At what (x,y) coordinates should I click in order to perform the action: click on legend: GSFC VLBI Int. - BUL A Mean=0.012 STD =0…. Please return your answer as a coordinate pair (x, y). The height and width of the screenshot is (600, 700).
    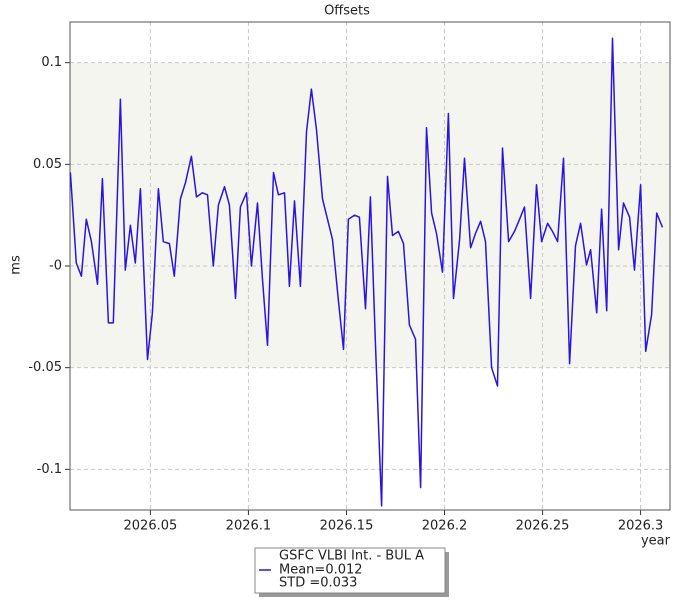
    Looking at the image, I should click on (351, 572).